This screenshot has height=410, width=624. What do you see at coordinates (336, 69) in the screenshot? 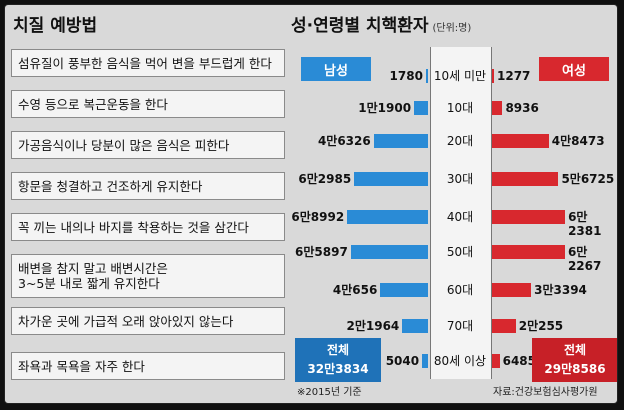
I see `legend-male: 남성` at bounding box center [336, 69].